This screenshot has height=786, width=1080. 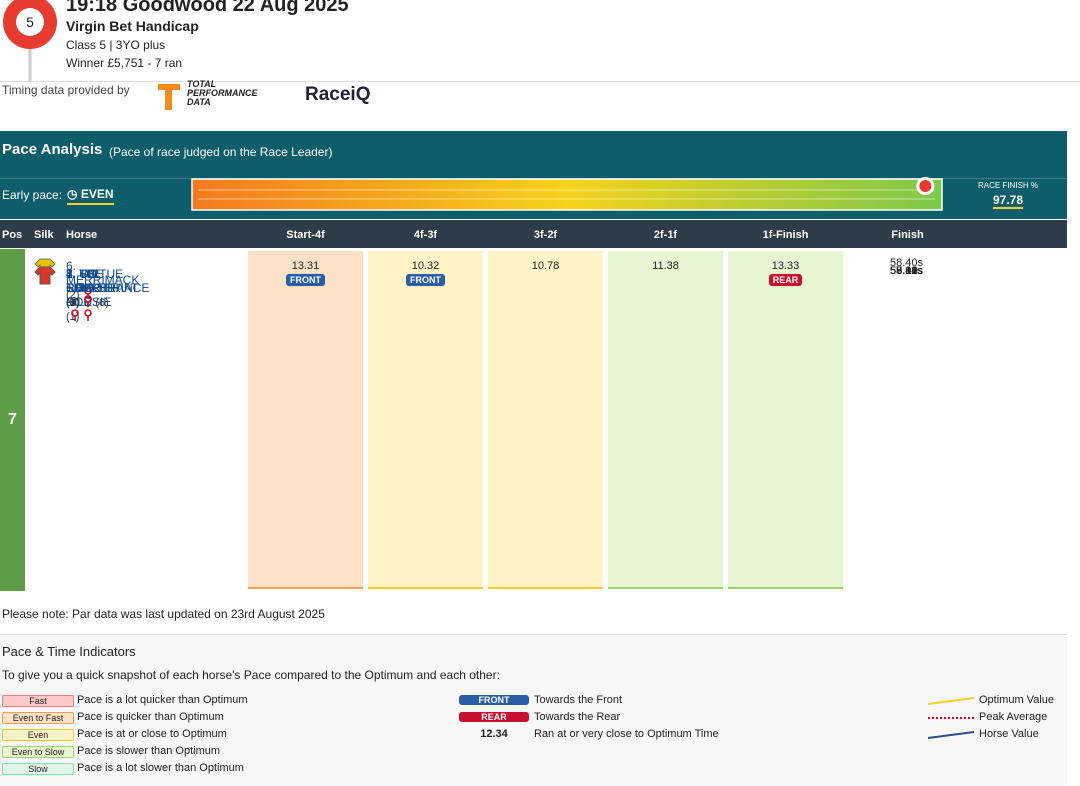 I want to click on line-key-text: Peak Average, so click(x=1013, y=717).